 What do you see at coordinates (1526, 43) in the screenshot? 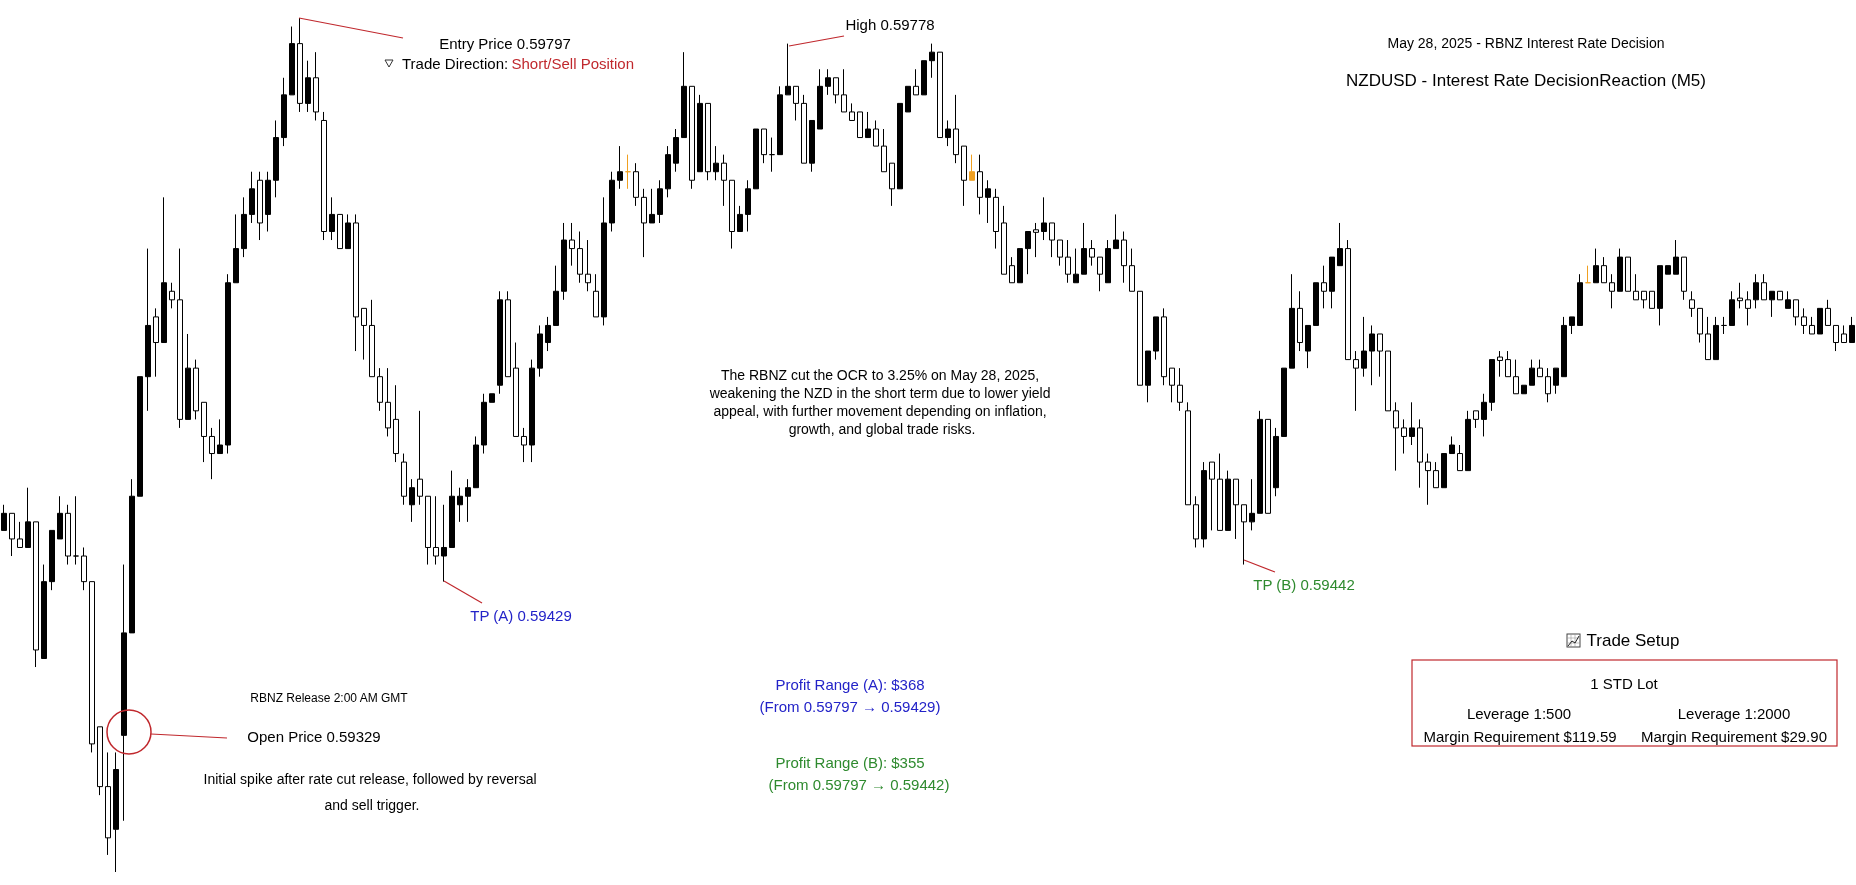
I see `text: May 28, 2025 - RBNZ Interest Rate Decision` at bounding box center [1526, 43].